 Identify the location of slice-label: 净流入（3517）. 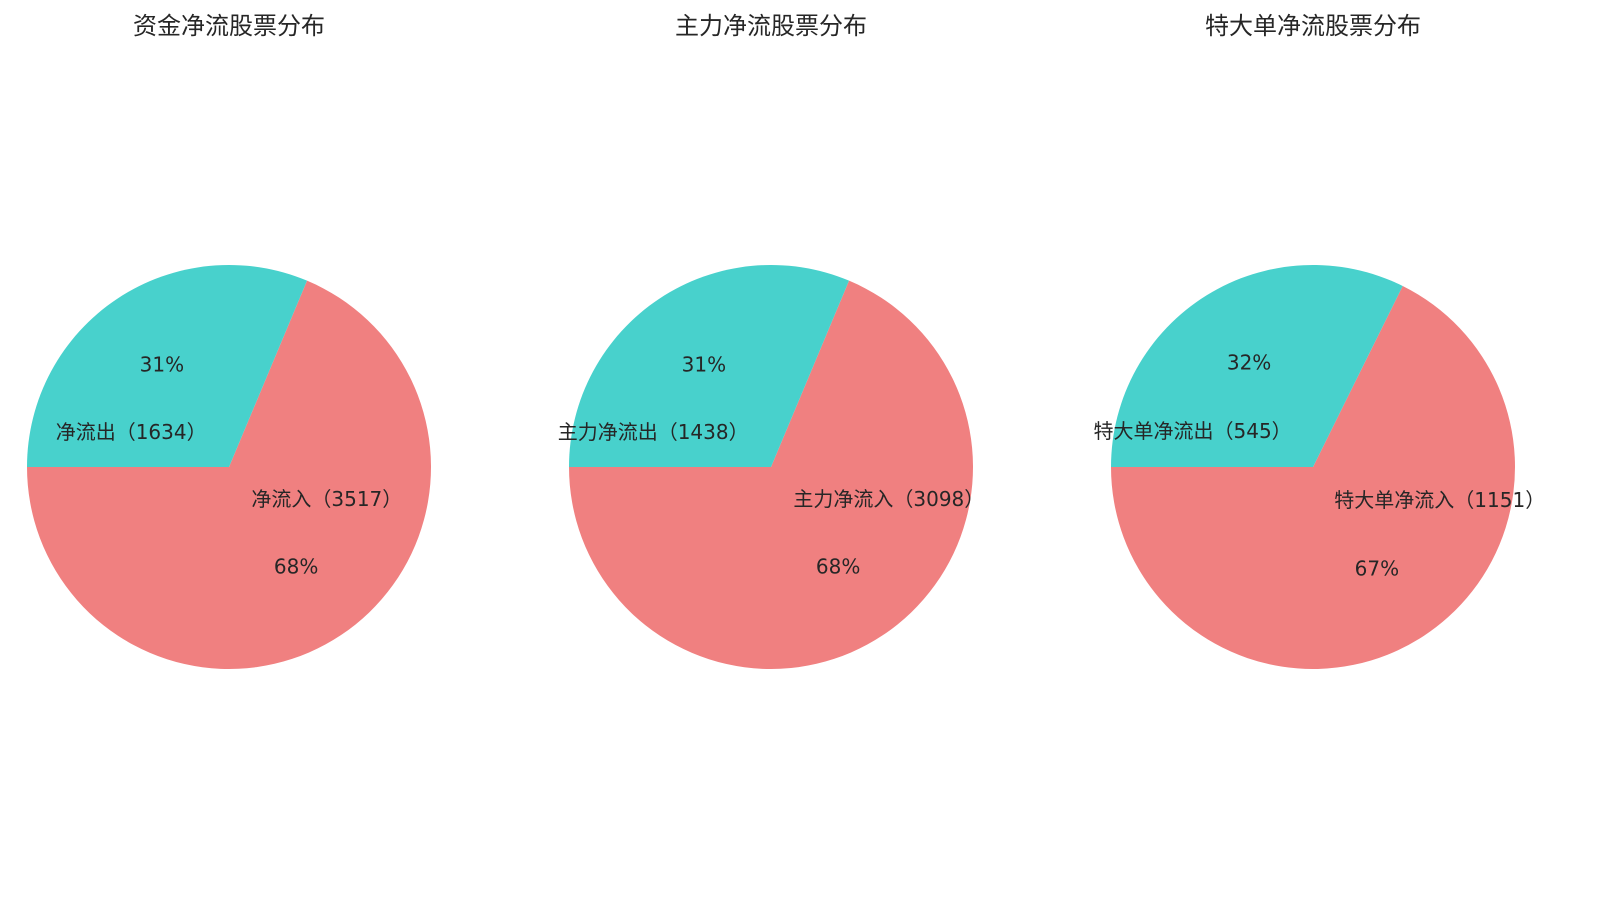
(326, 499).